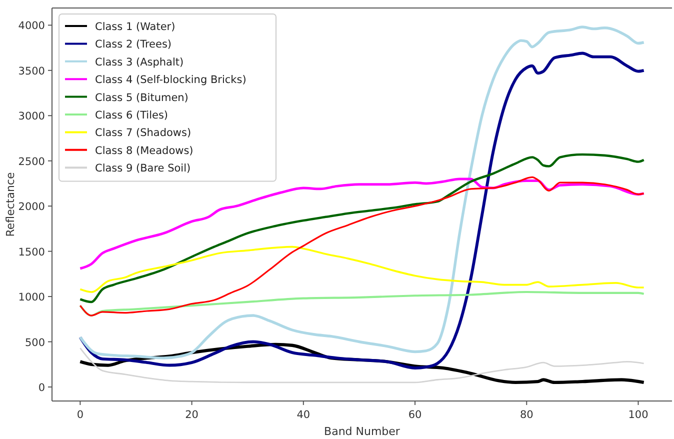  Describe the element at coordinates (10, 204) in the screenshot. I see `y-axis-title: Reflectance` at that location.